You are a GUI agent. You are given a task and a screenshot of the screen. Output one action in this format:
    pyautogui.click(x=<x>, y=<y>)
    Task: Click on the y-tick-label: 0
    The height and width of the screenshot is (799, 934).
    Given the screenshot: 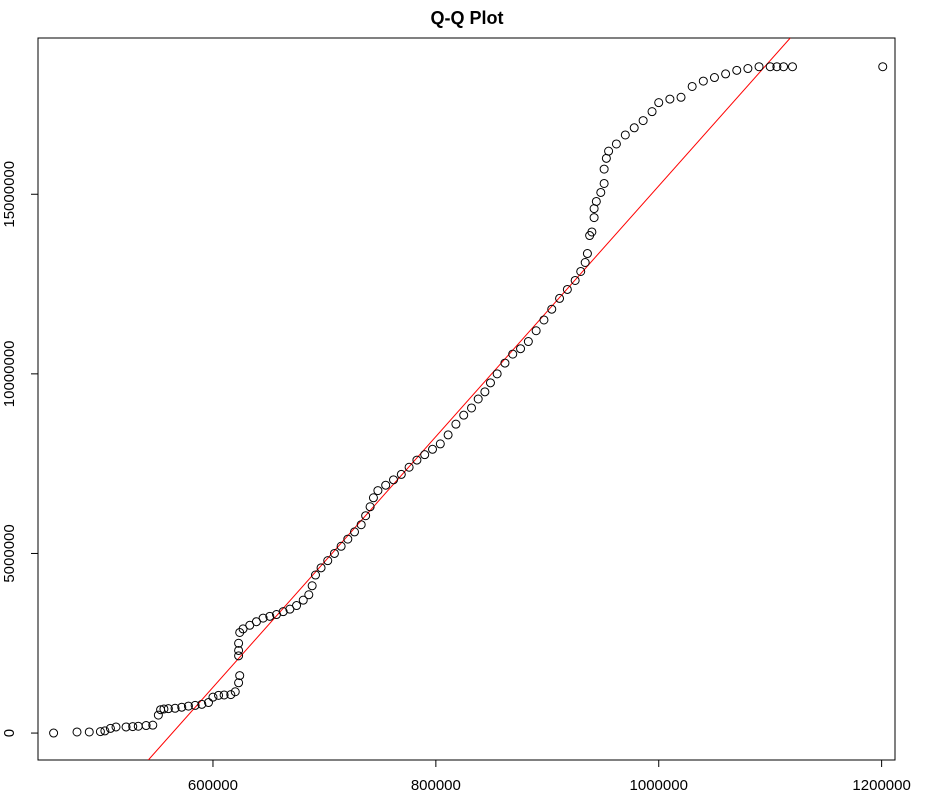 What is the action you would take?
    pyautogui.click(x=9, y=733)
    